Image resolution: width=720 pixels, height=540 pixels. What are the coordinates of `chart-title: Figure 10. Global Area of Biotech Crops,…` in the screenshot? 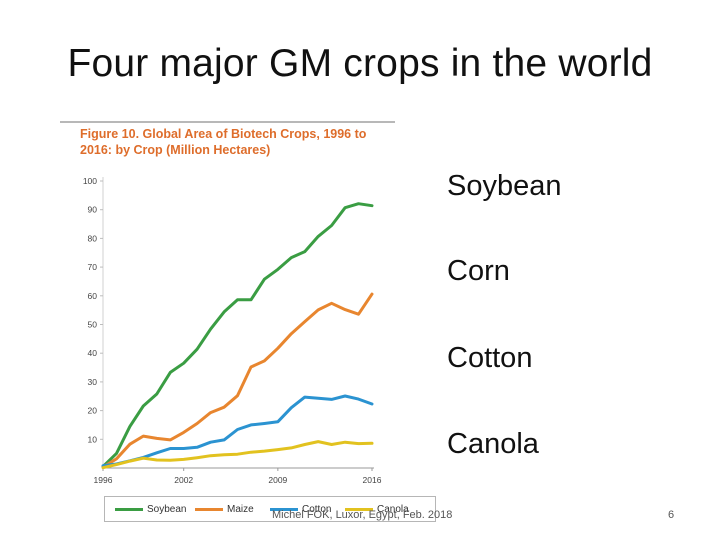 It's located at (223, 142).